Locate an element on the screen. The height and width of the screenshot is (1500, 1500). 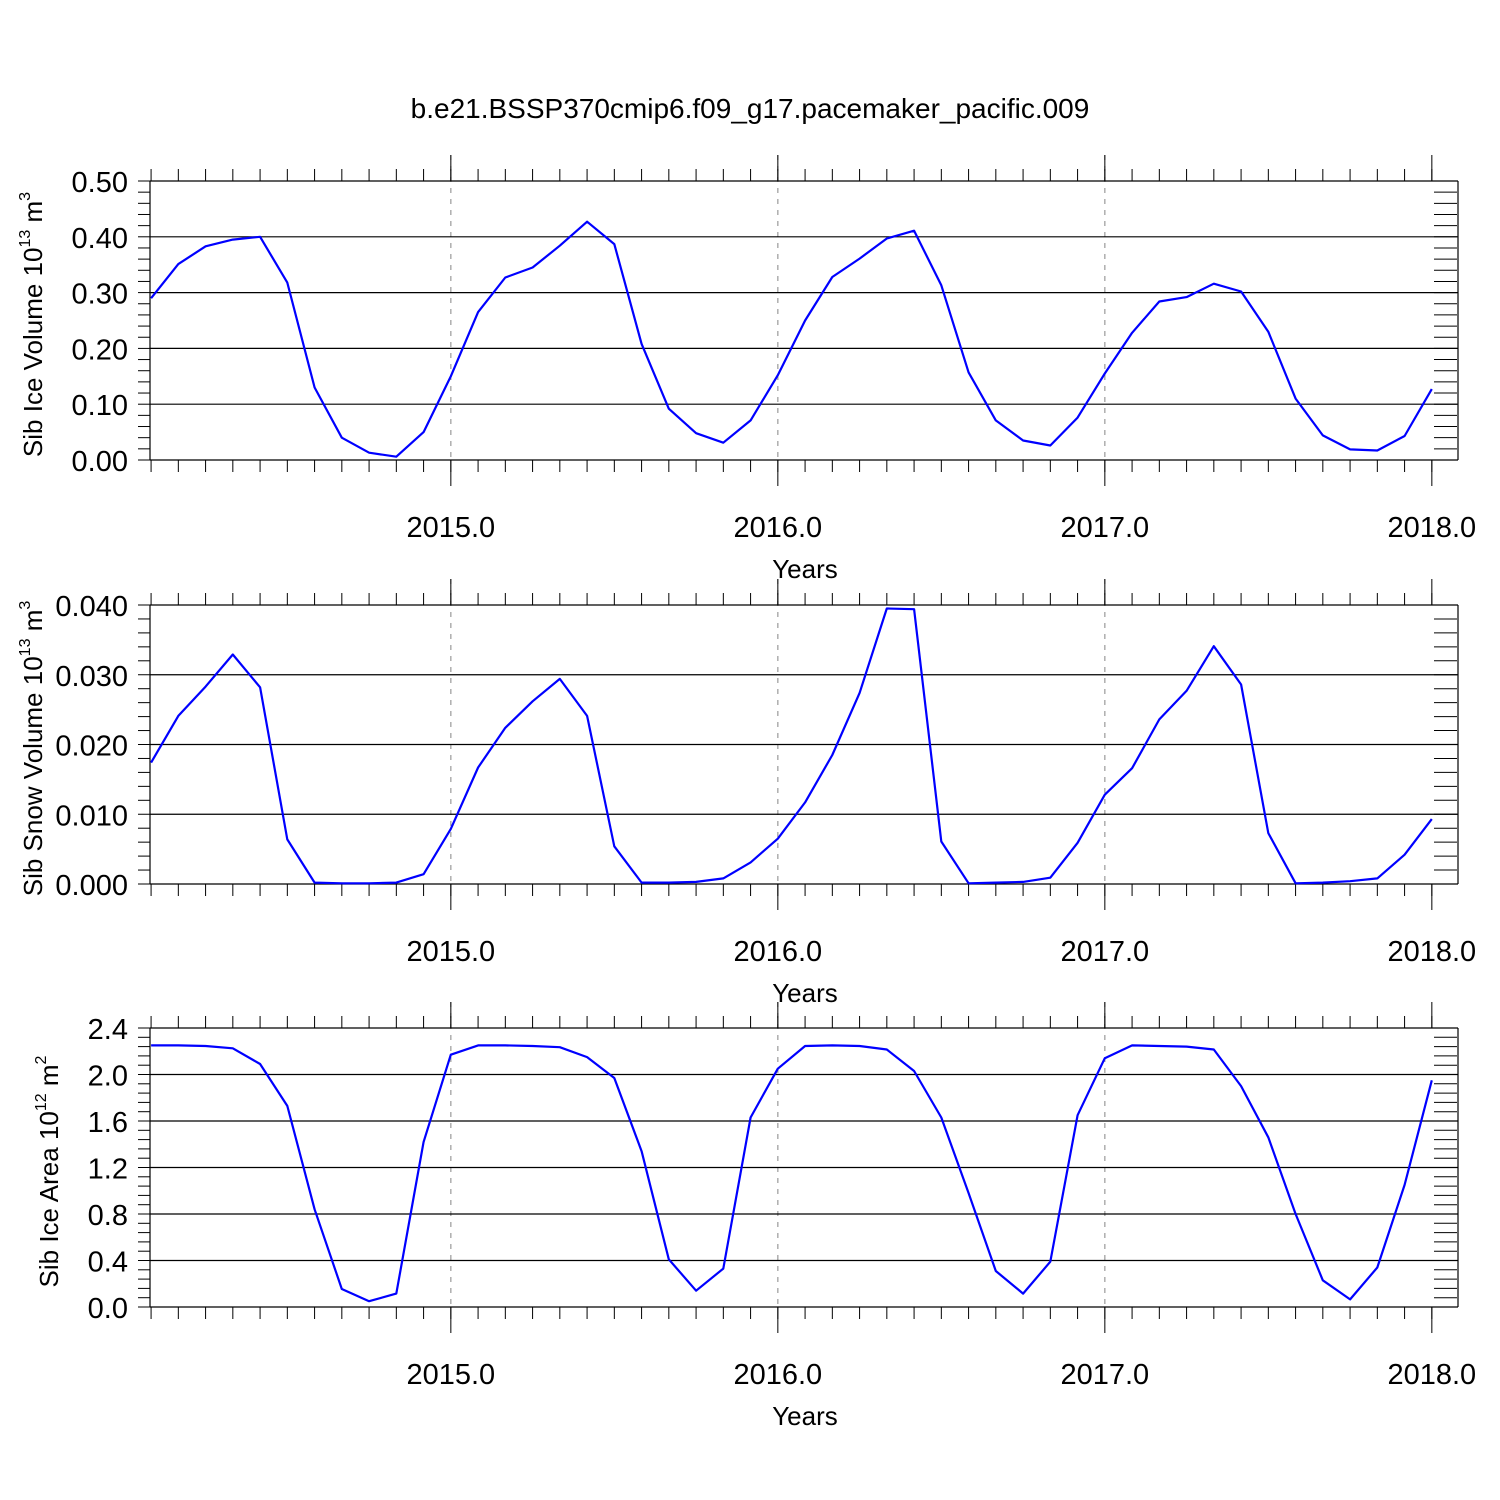
y-tick-label: 0.50 is located at coordinates (100, 183).